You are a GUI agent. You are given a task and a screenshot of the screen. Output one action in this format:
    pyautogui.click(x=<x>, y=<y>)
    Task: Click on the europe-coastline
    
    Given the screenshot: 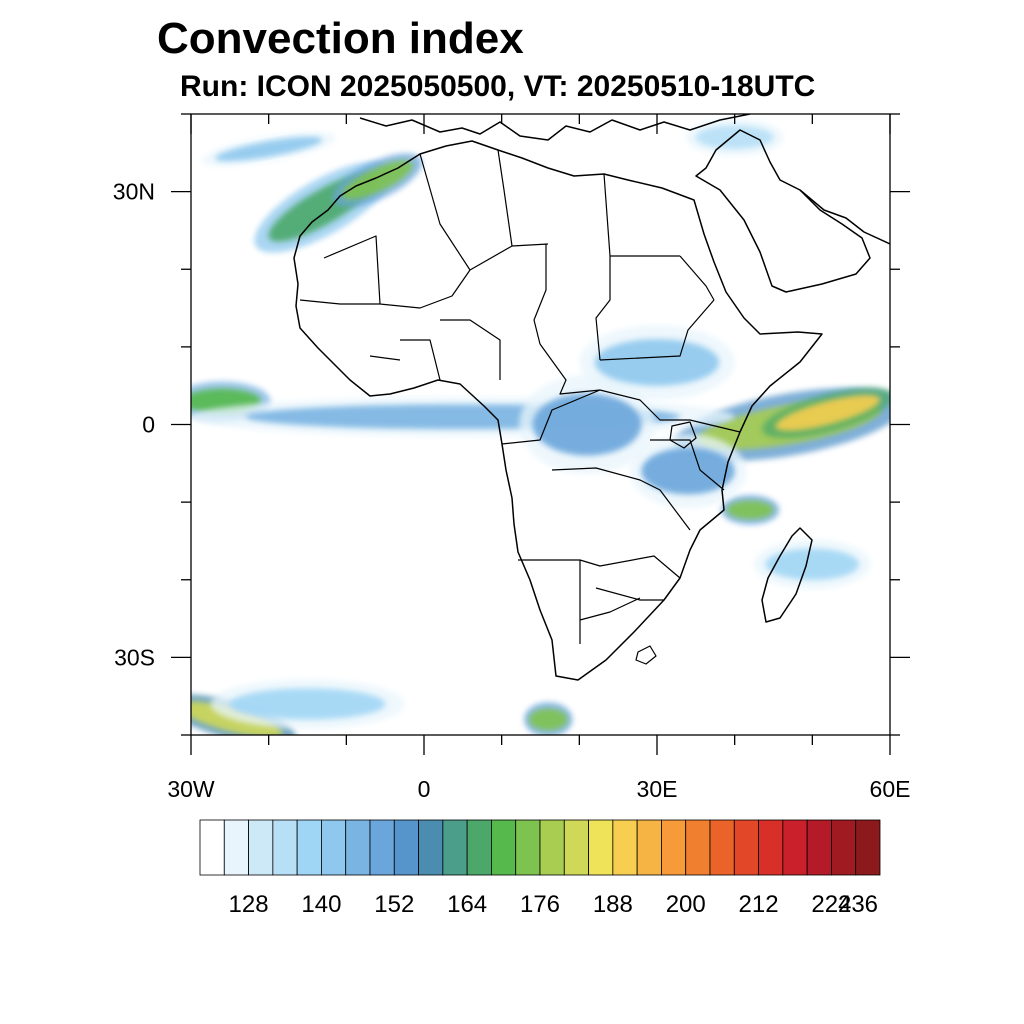 What is the action you would take?
    pyautogui.click(x=555, y=127)
    